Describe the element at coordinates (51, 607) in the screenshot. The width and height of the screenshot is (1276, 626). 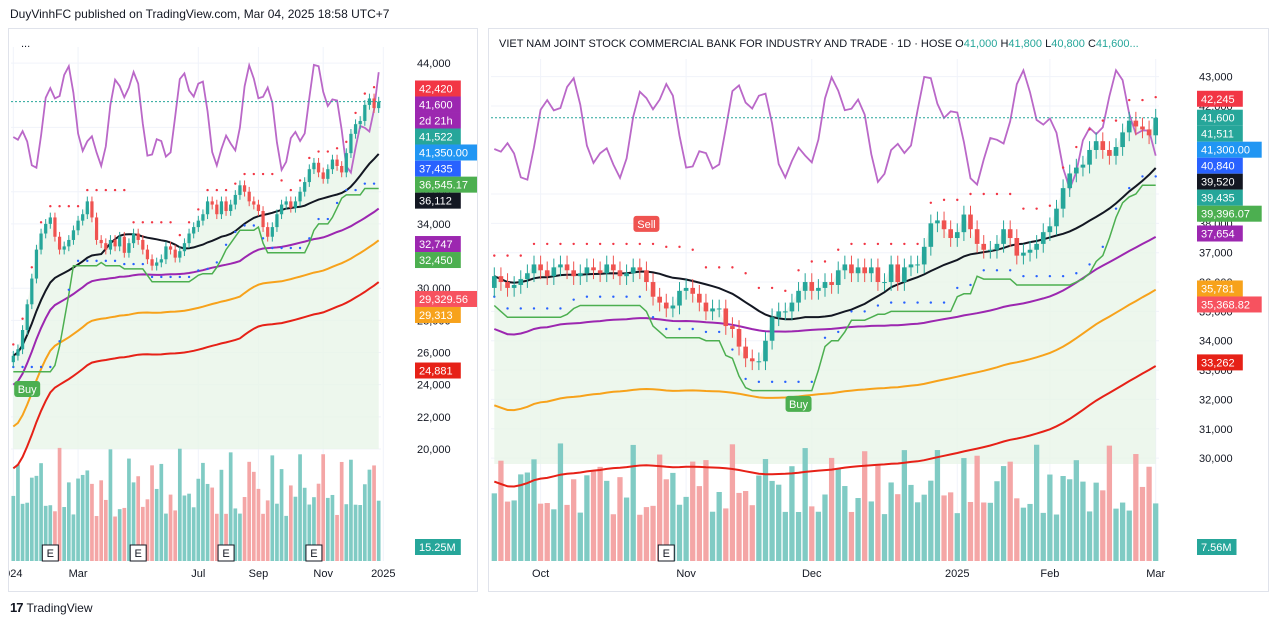
I see `tradingview-footer: 17 TradingView` at that location.